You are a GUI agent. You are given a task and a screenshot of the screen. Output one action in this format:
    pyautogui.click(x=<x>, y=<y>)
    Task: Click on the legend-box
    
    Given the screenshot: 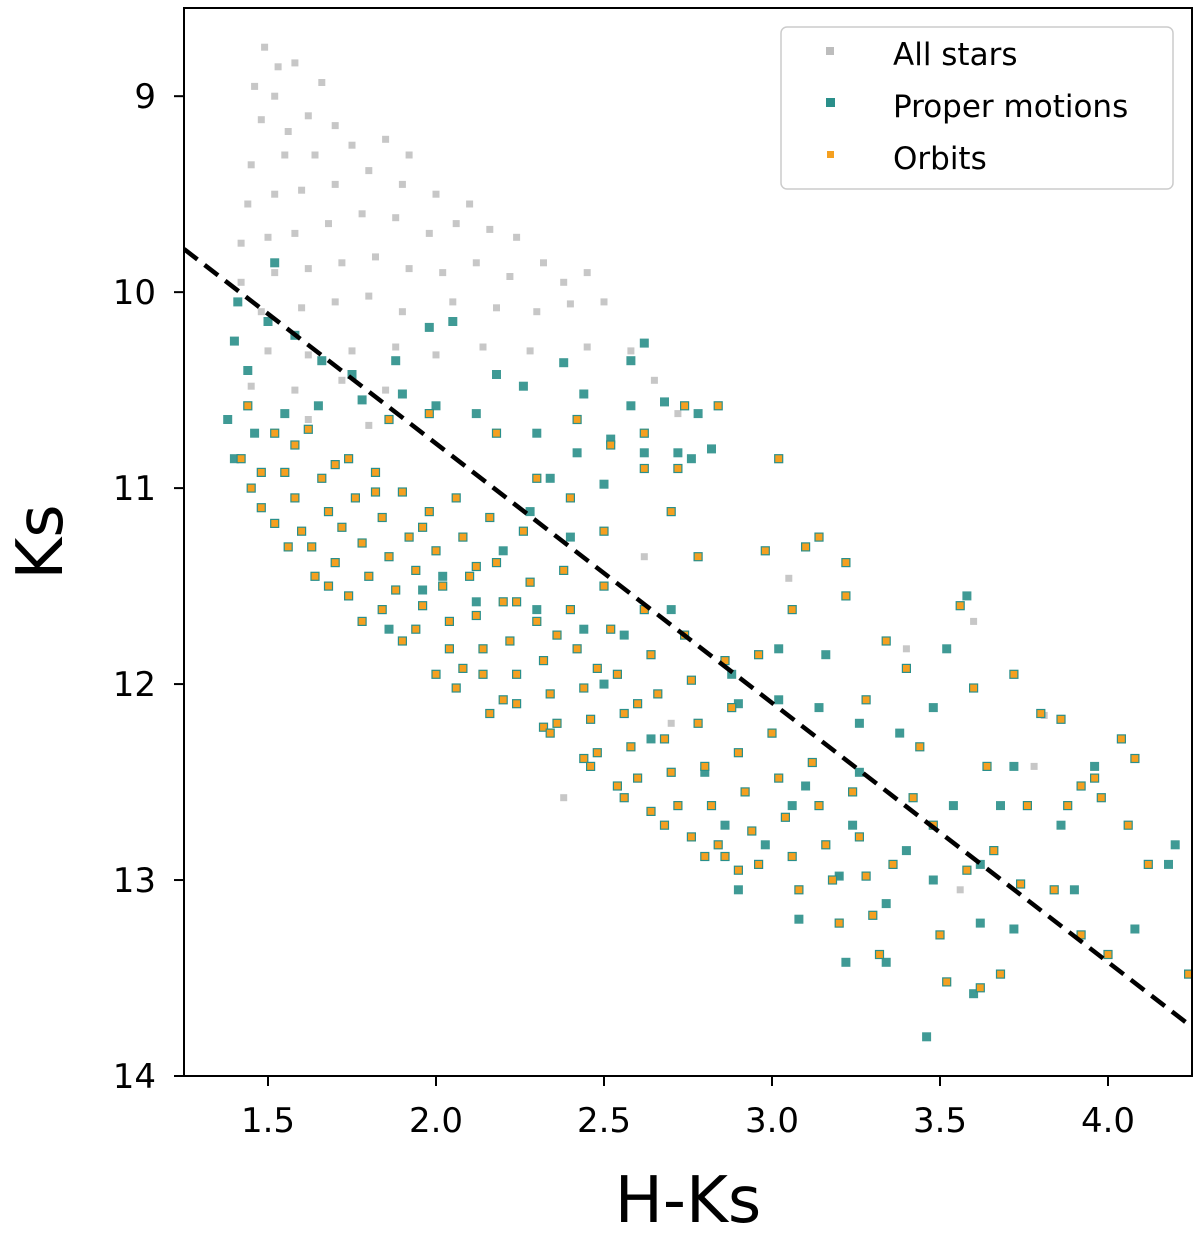 What is the action you would take?
    pyautogui.click(x=977, y=108)
    